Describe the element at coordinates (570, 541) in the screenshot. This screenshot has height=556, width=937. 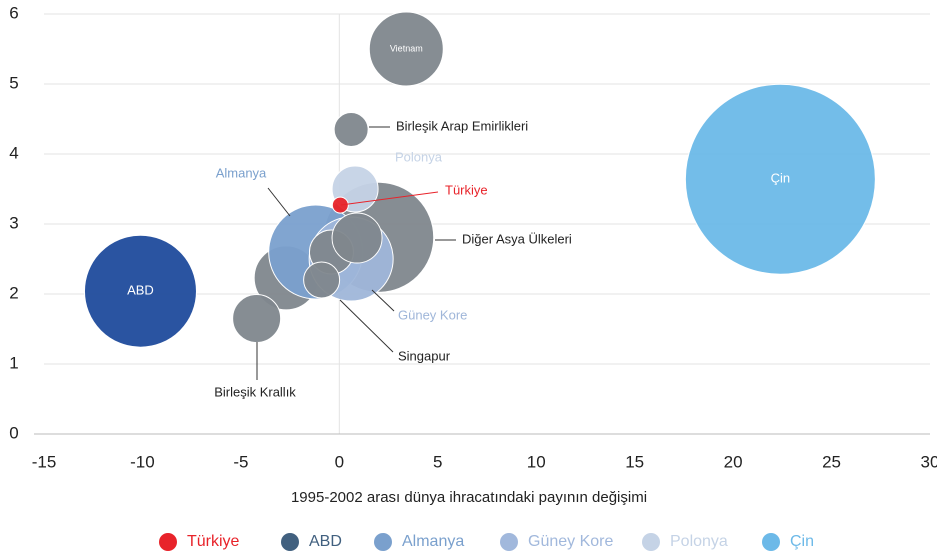
I see `legend-label: Güney Kore` at that location.